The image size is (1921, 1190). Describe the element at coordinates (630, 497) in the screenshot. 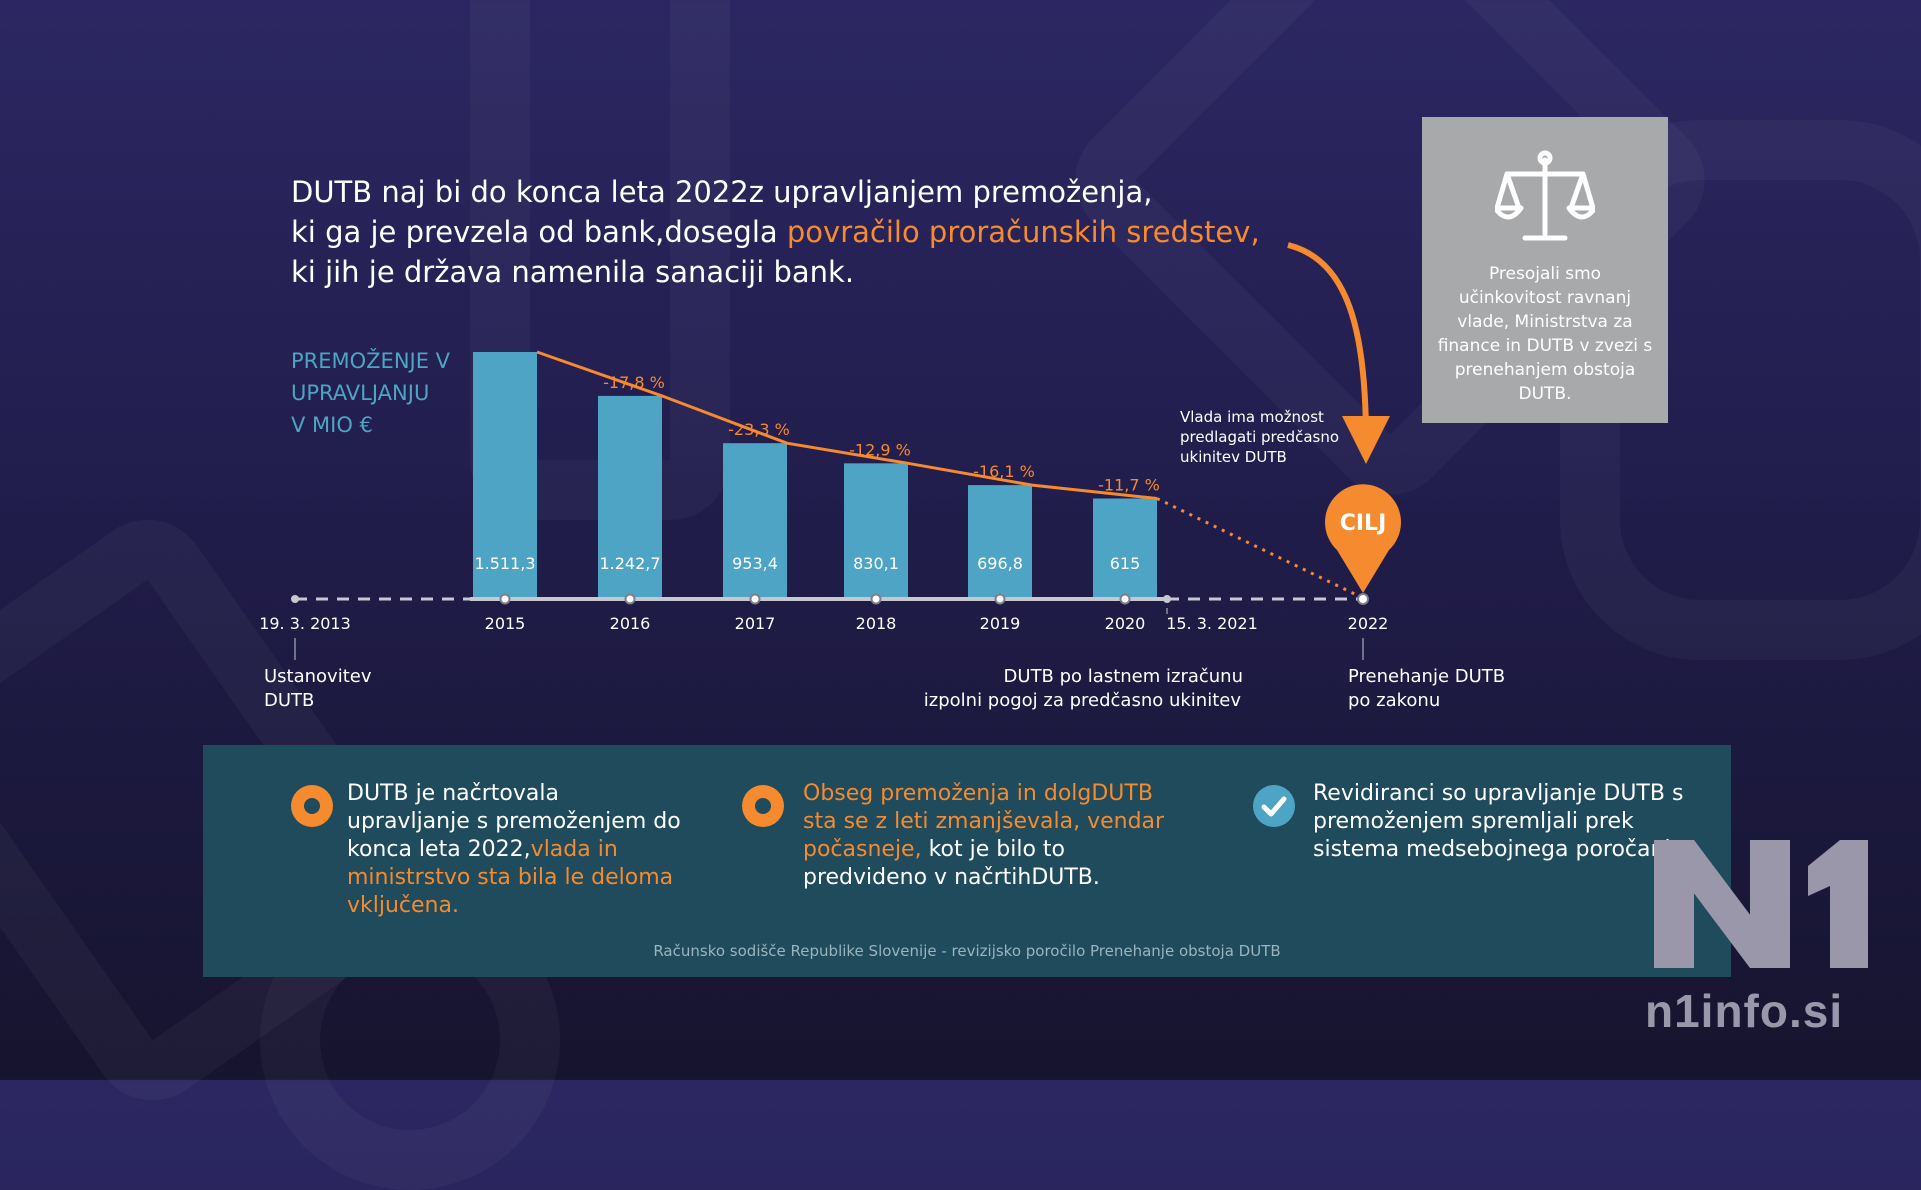

I see `bar-2016` at that location.